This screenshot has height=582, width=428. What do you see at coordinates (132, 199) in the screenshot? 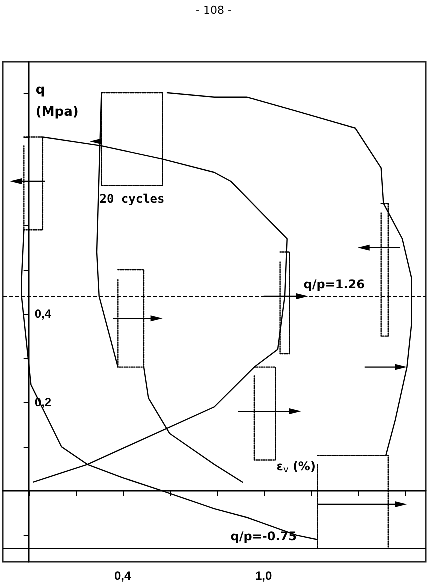
I see `annotation: 20 cycles` at bounding box center [132, 199].